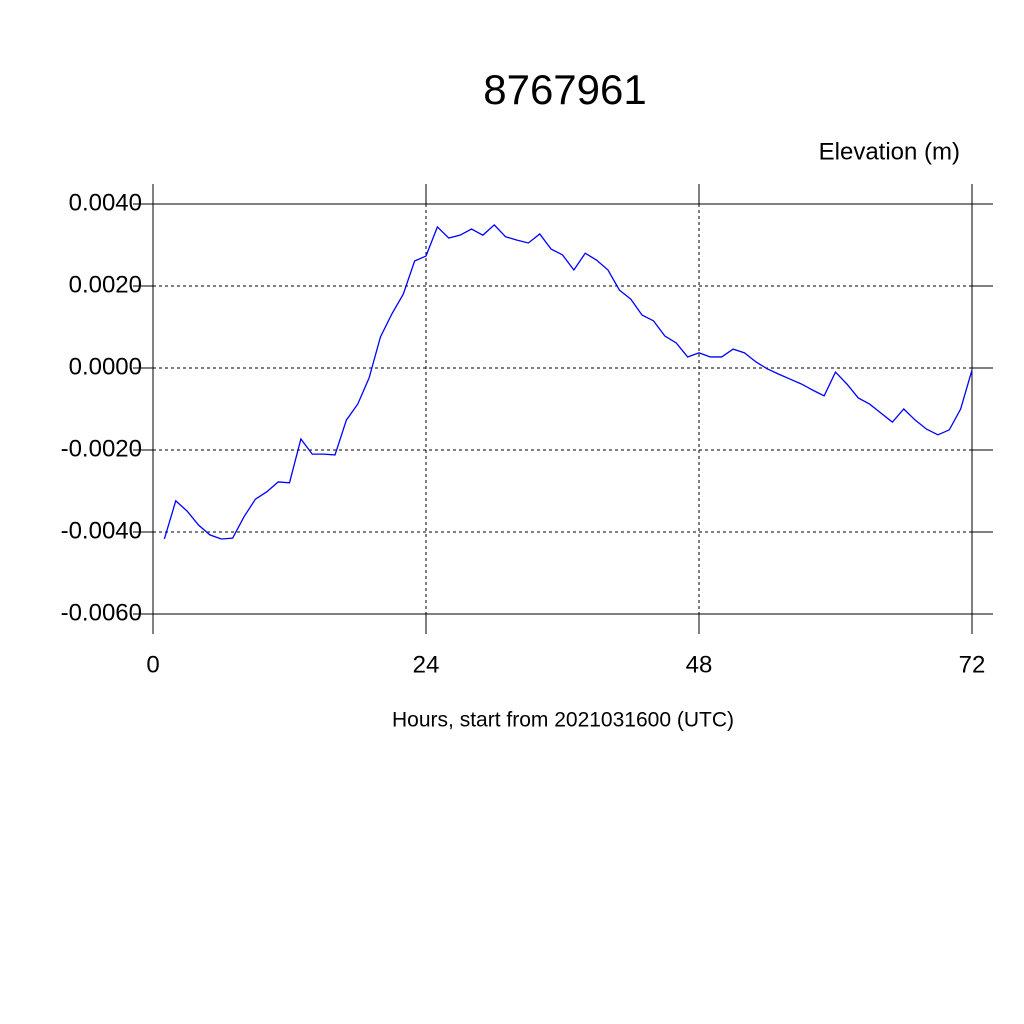  I want to click on y-tick-label: -0.0040, so click(101, 530).